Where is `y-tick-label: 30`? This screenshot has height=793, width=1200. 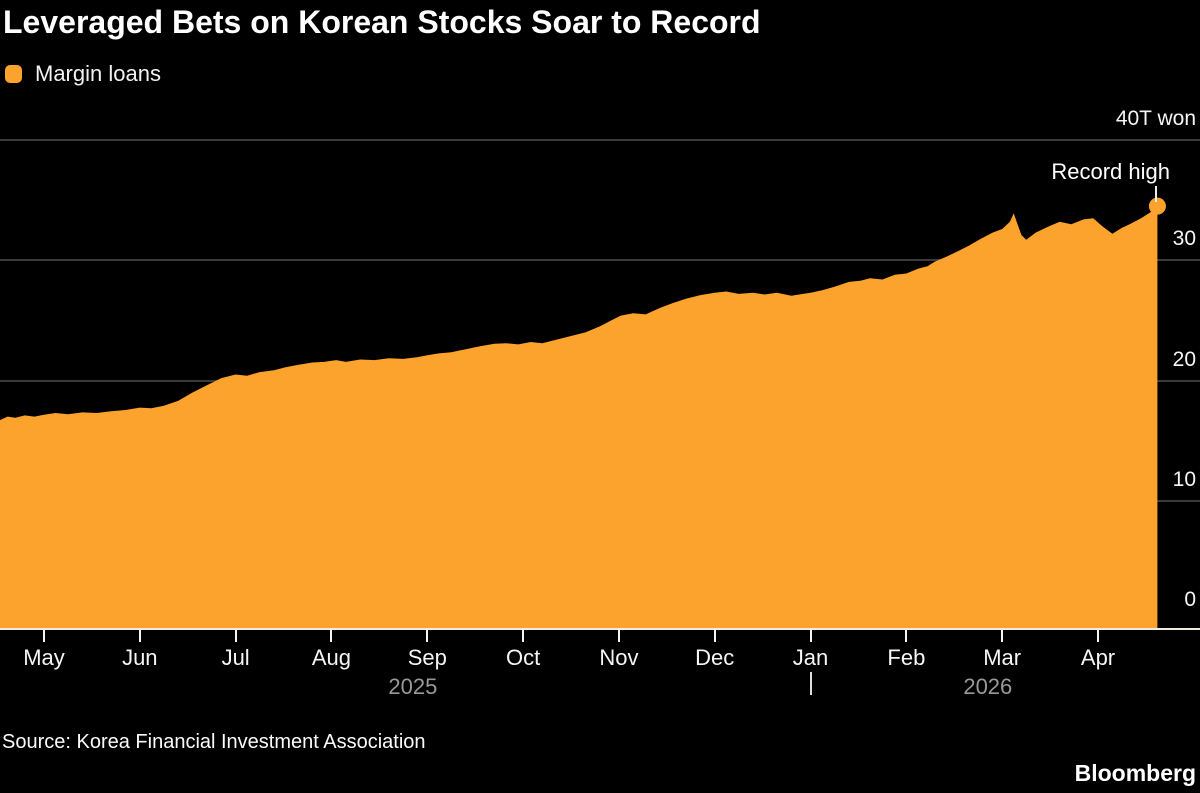 y-tick-label: 30 is located at coordinates (1184, 239).